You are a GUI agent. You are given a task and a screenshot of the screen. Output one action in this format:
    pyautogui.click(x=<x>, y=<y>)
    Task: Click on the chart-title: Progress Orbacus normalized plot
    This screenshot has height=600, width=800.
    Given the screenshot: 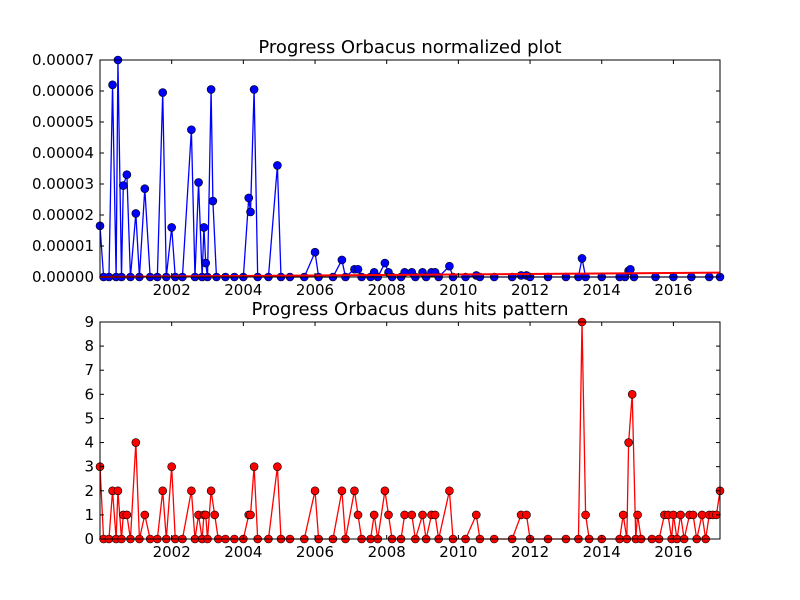 What is the action you would take?
    pyautogui.click(x=409, y=47)
    